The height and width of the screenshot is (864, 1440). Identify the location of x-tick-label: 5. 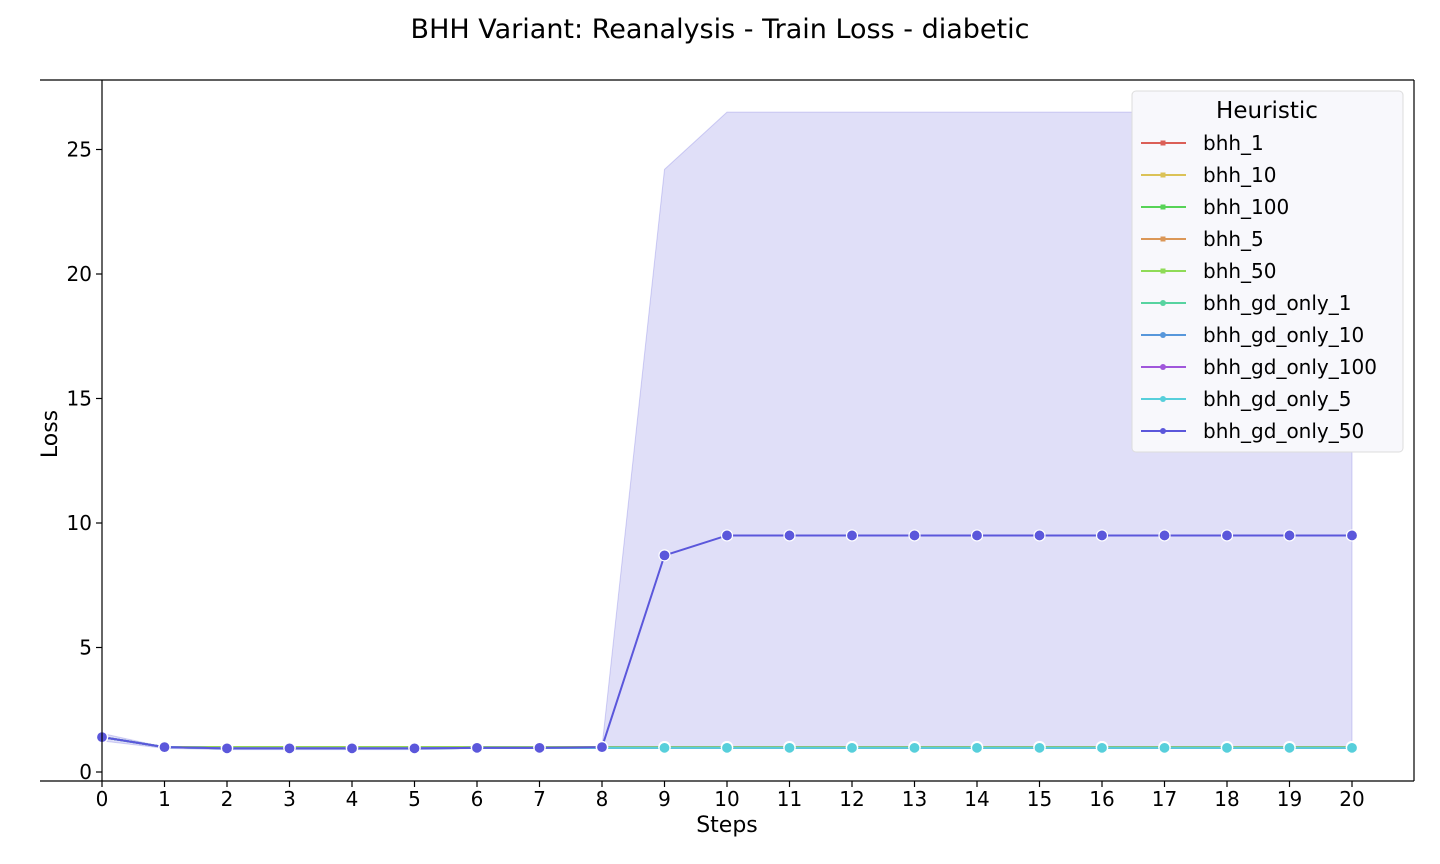
(414, 799).